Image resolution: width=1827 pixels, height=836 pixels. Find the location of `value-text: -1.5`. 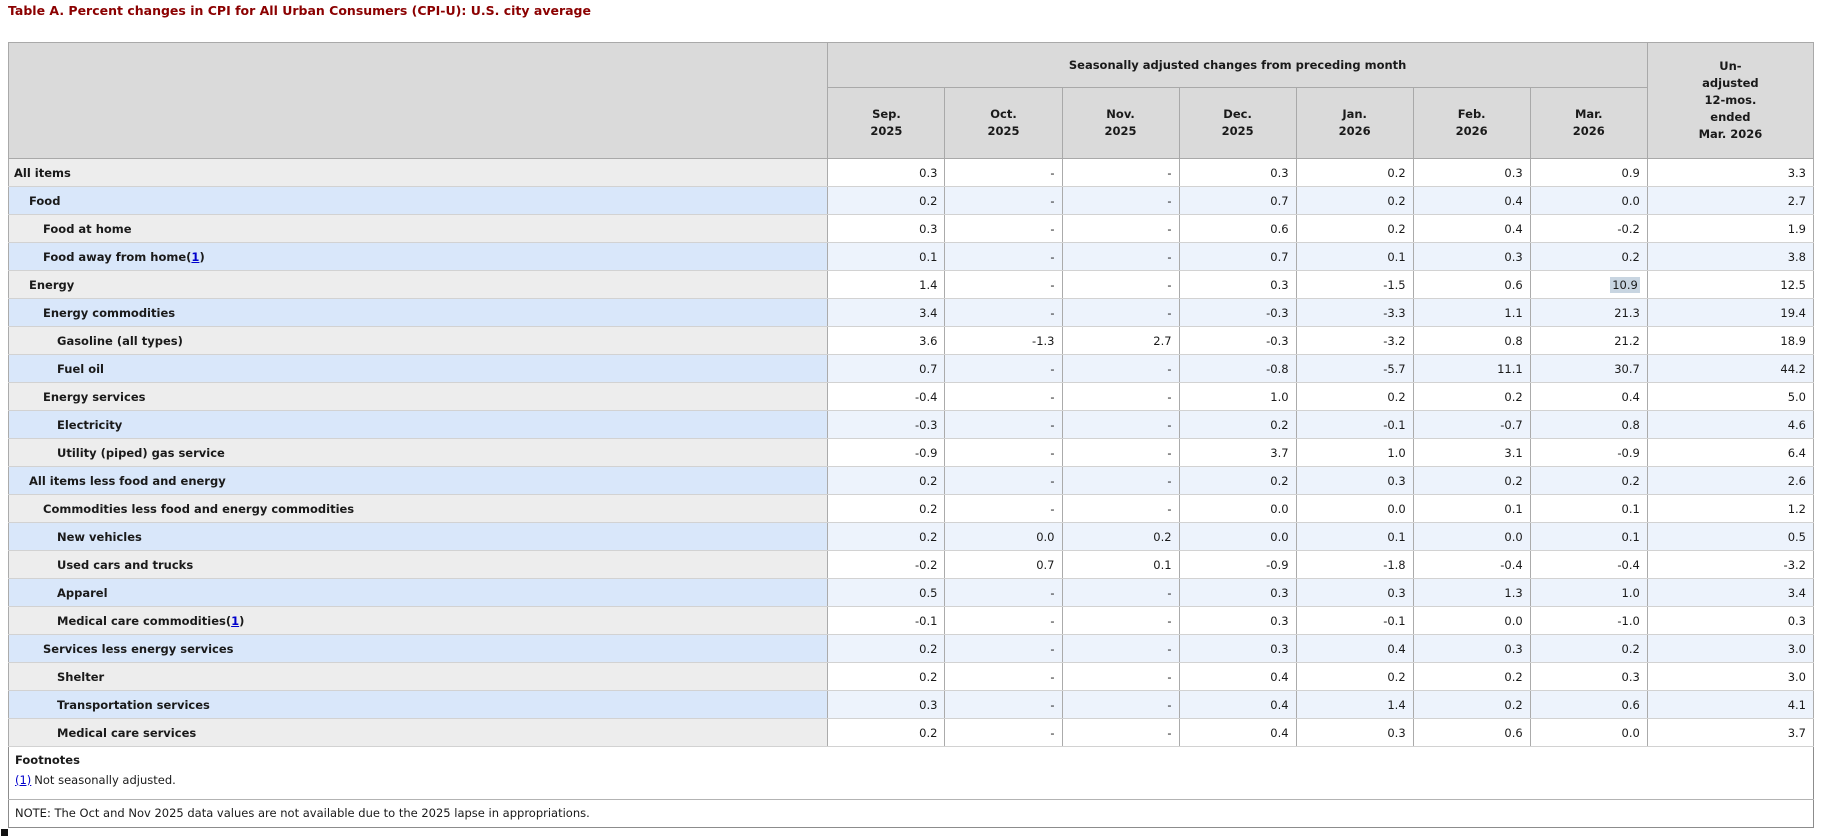

value-text: -1.5 is located at coordinates (1394, 284).